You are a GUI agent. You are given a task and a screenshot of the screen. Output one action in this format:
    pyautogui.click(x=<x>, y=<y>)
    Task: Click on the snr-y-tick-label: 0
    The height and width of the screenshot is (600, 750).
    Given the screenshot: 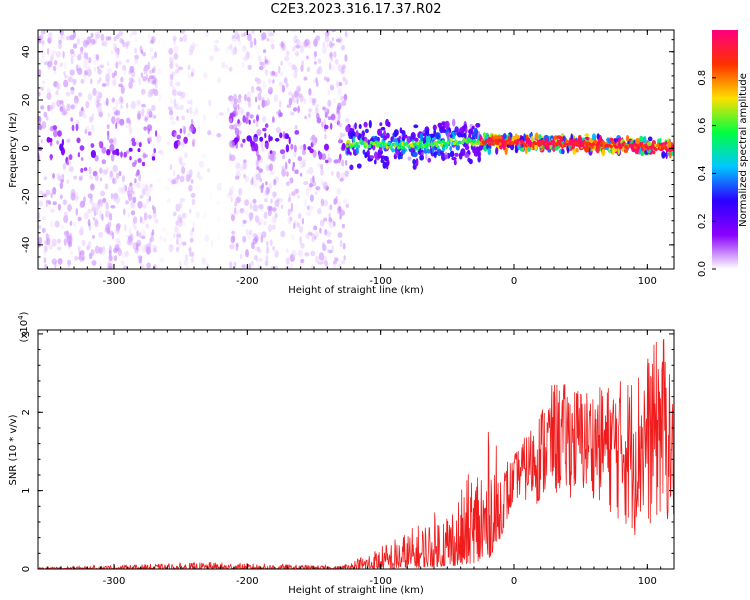 What is the action you would take?
    pyautogui.click(x=26, y=569)
    